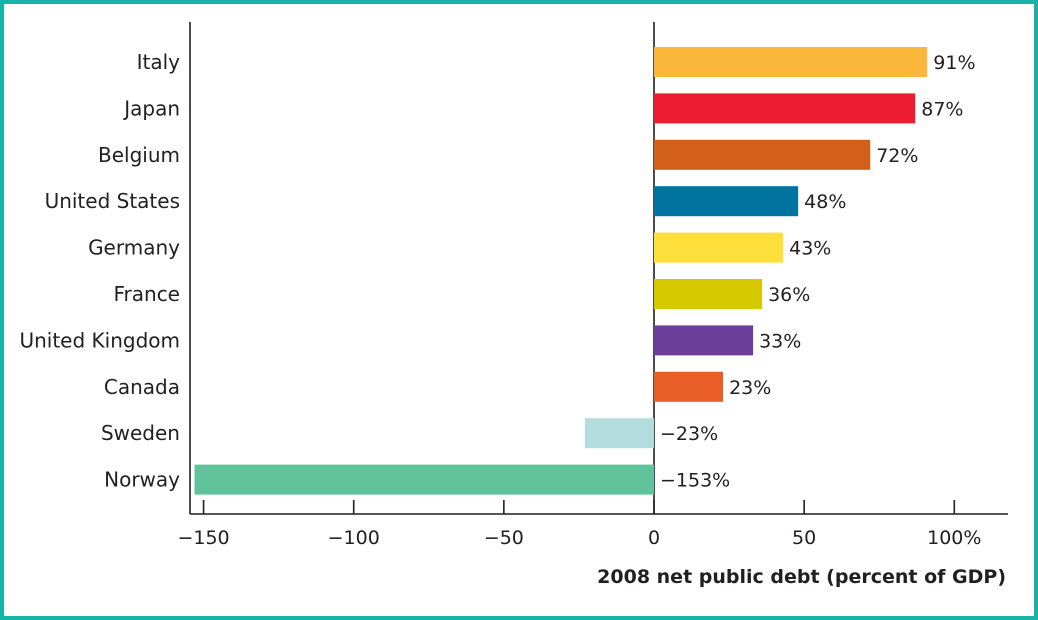 The width and height of the screenshot is (1038, 620). What do you see at coordinates (810, 249) in the screenshot?
I see `data-label: 43%` at bounding box center [810, 249].